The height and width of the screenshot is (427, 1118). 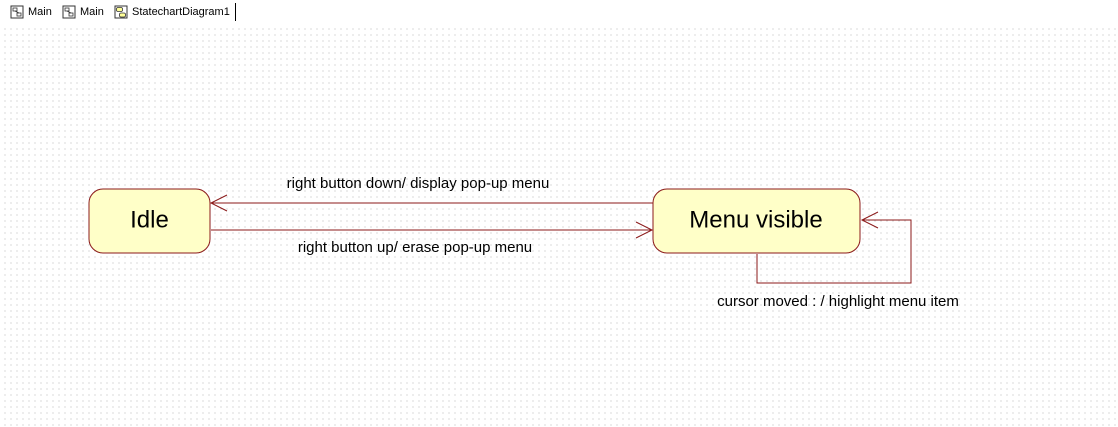 I want to click on tab-label: StatechartDiagram1, so click(x=181, y=12).